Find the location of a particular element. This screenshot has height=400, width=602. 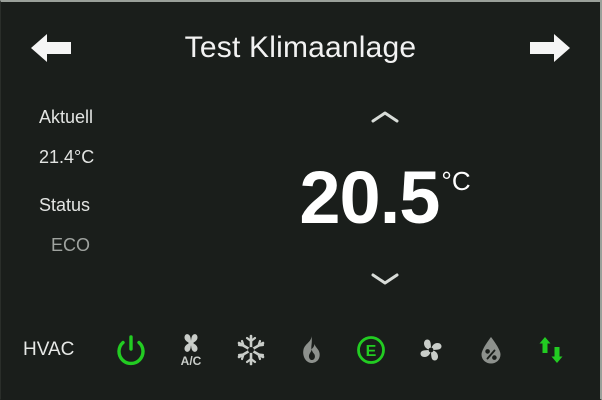

current-info-column: Aktuell 21.4°C Status ECO is located at coordinates (124, 181).